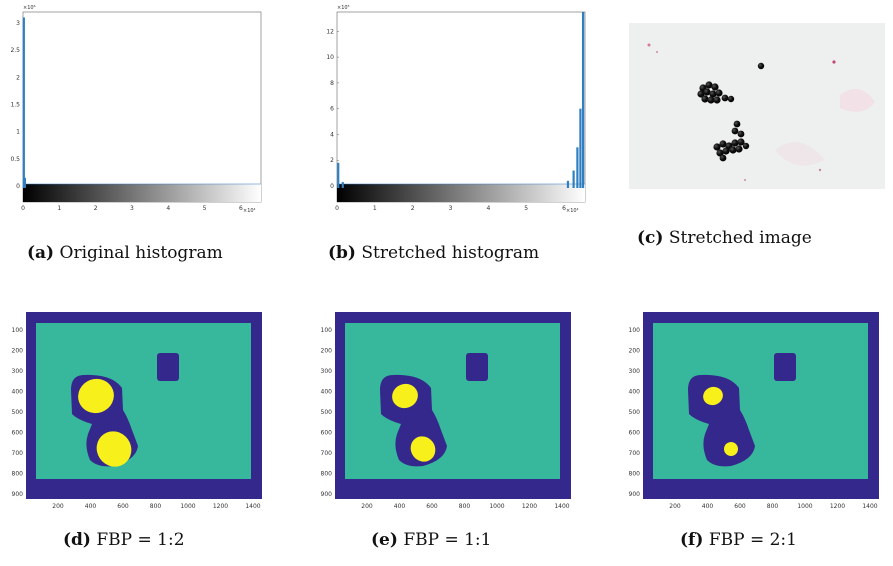 The image size is (893, 566). I want to click on x-tick-label: 2, so click(413, 208).